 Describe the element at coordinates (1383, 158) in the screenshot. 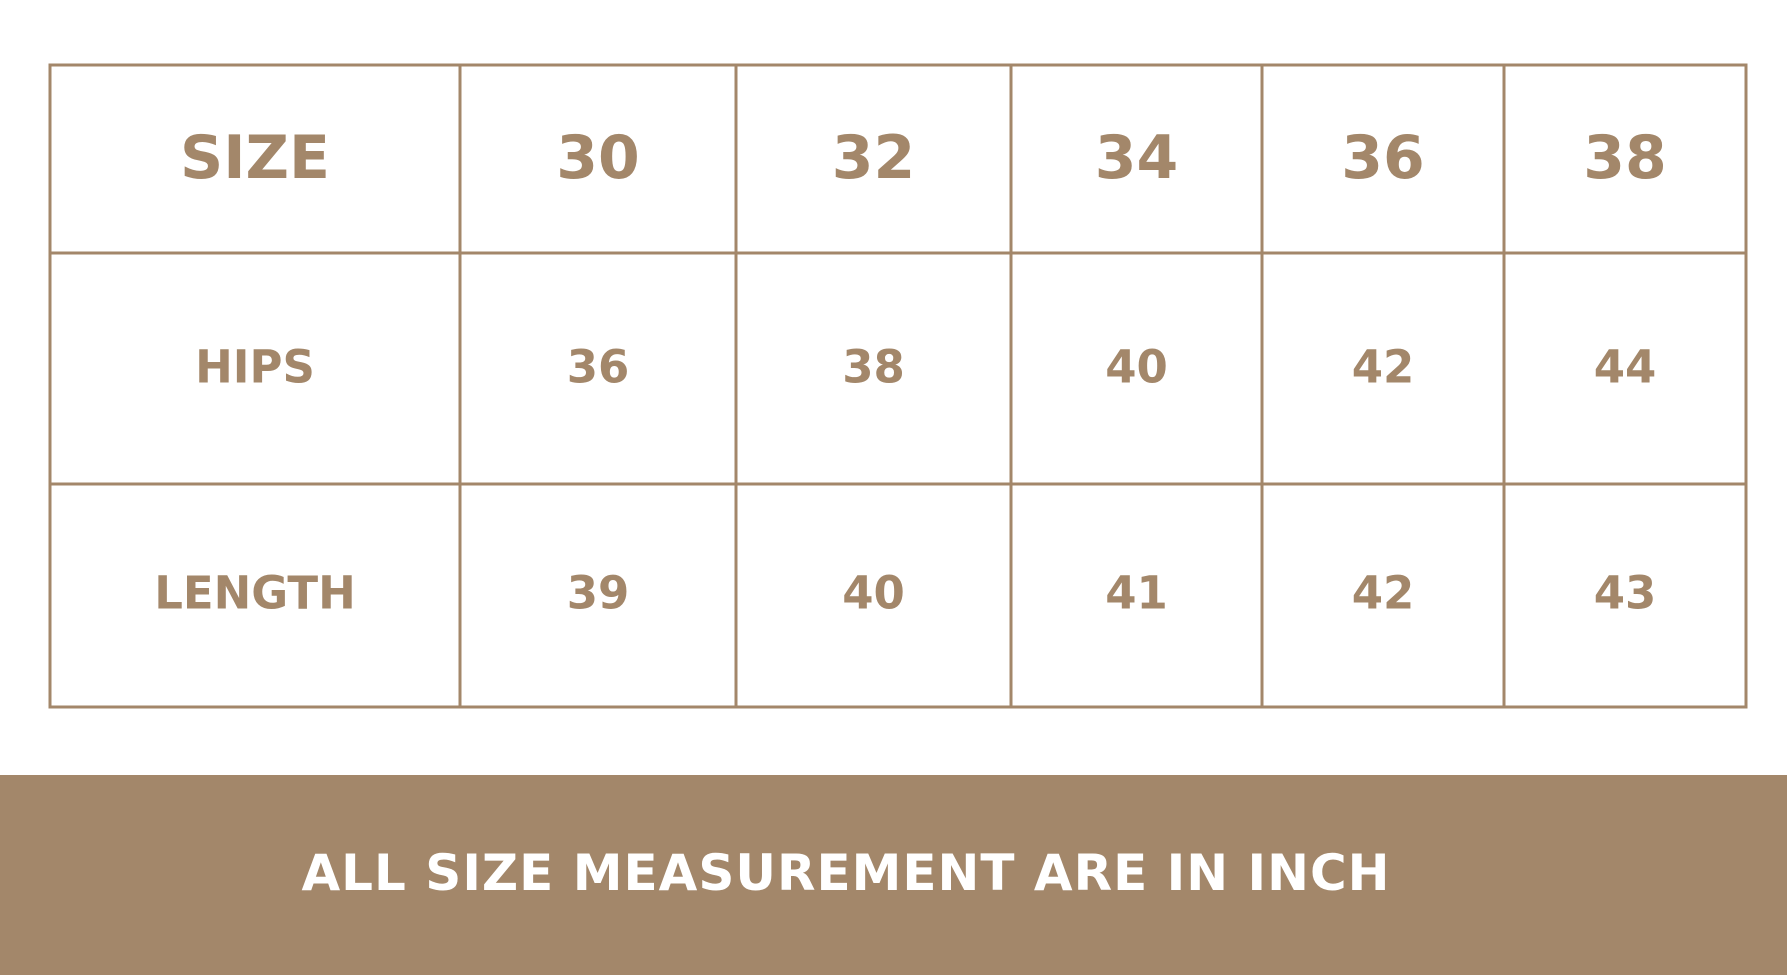

I see `header-cell: 36` at that location.